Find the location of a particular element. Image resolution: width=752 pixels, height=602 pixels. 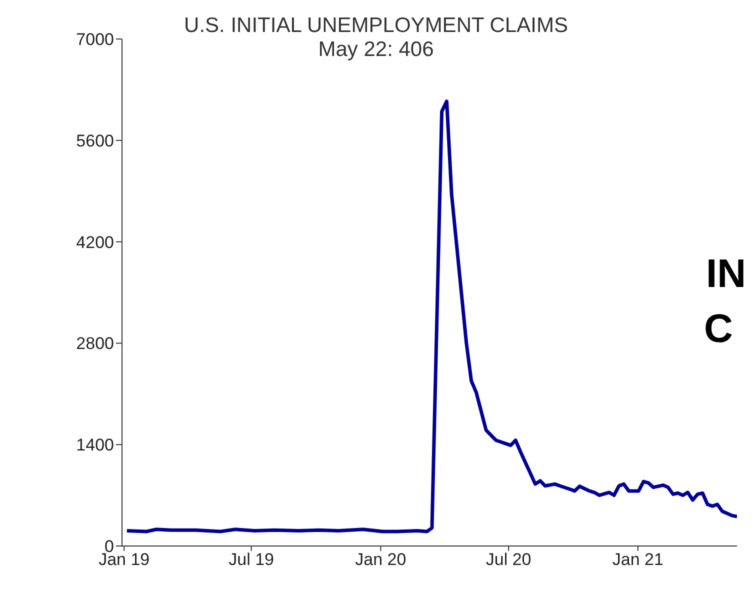

chart-title: U.S. INITIAL UNEMPLOYMENT CLAIMS is located at coordinates (376, 25).